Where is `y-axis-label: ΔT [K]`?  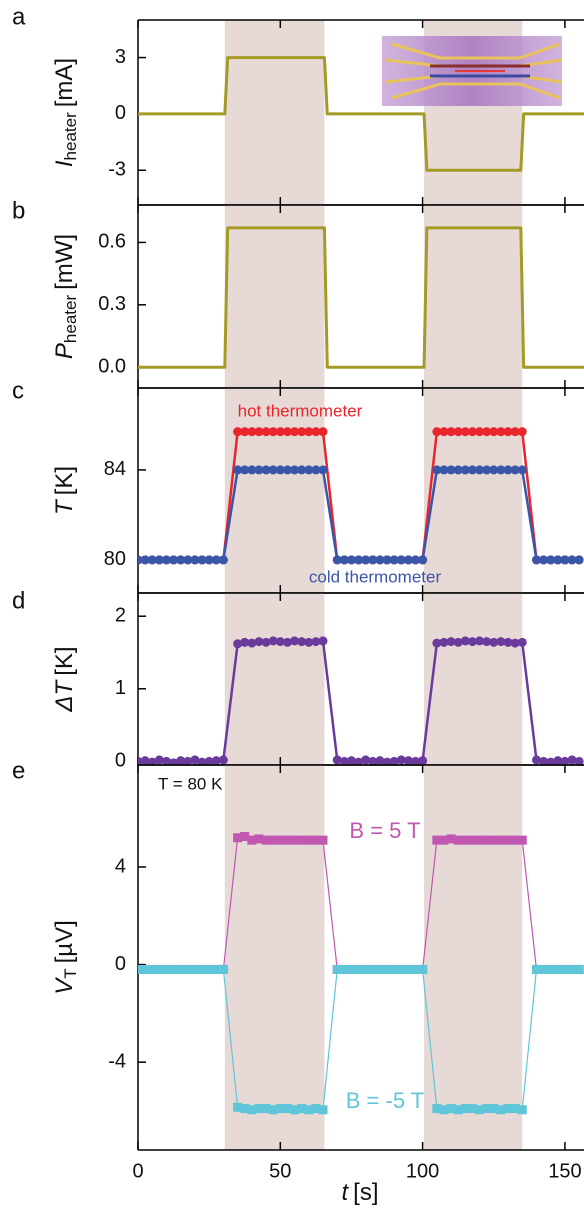 y-axis-label: ΔT [K] is located at coordinates (64, 679).